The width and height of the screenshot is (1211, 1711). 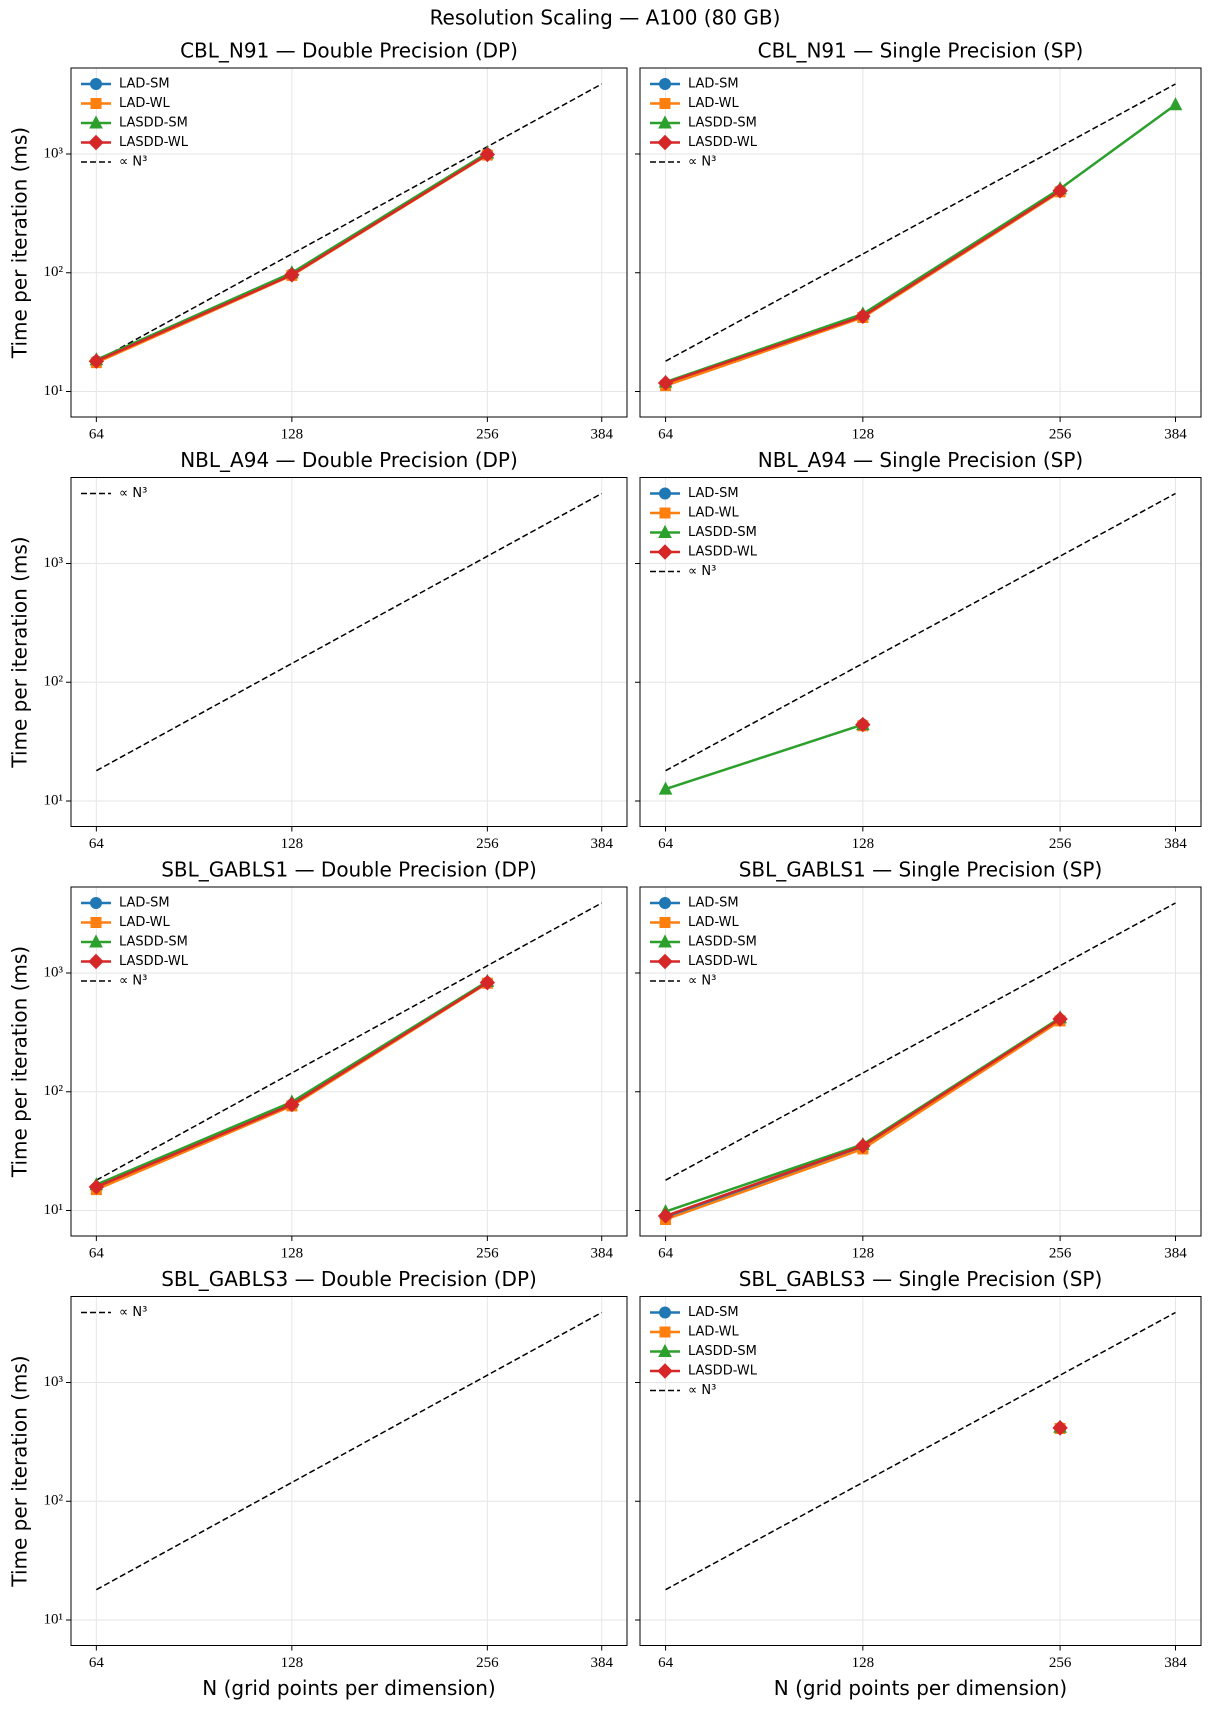 I want to click on subplot-title: CBL_N91 — Single Precision (SP), so click(x=921, y=51).